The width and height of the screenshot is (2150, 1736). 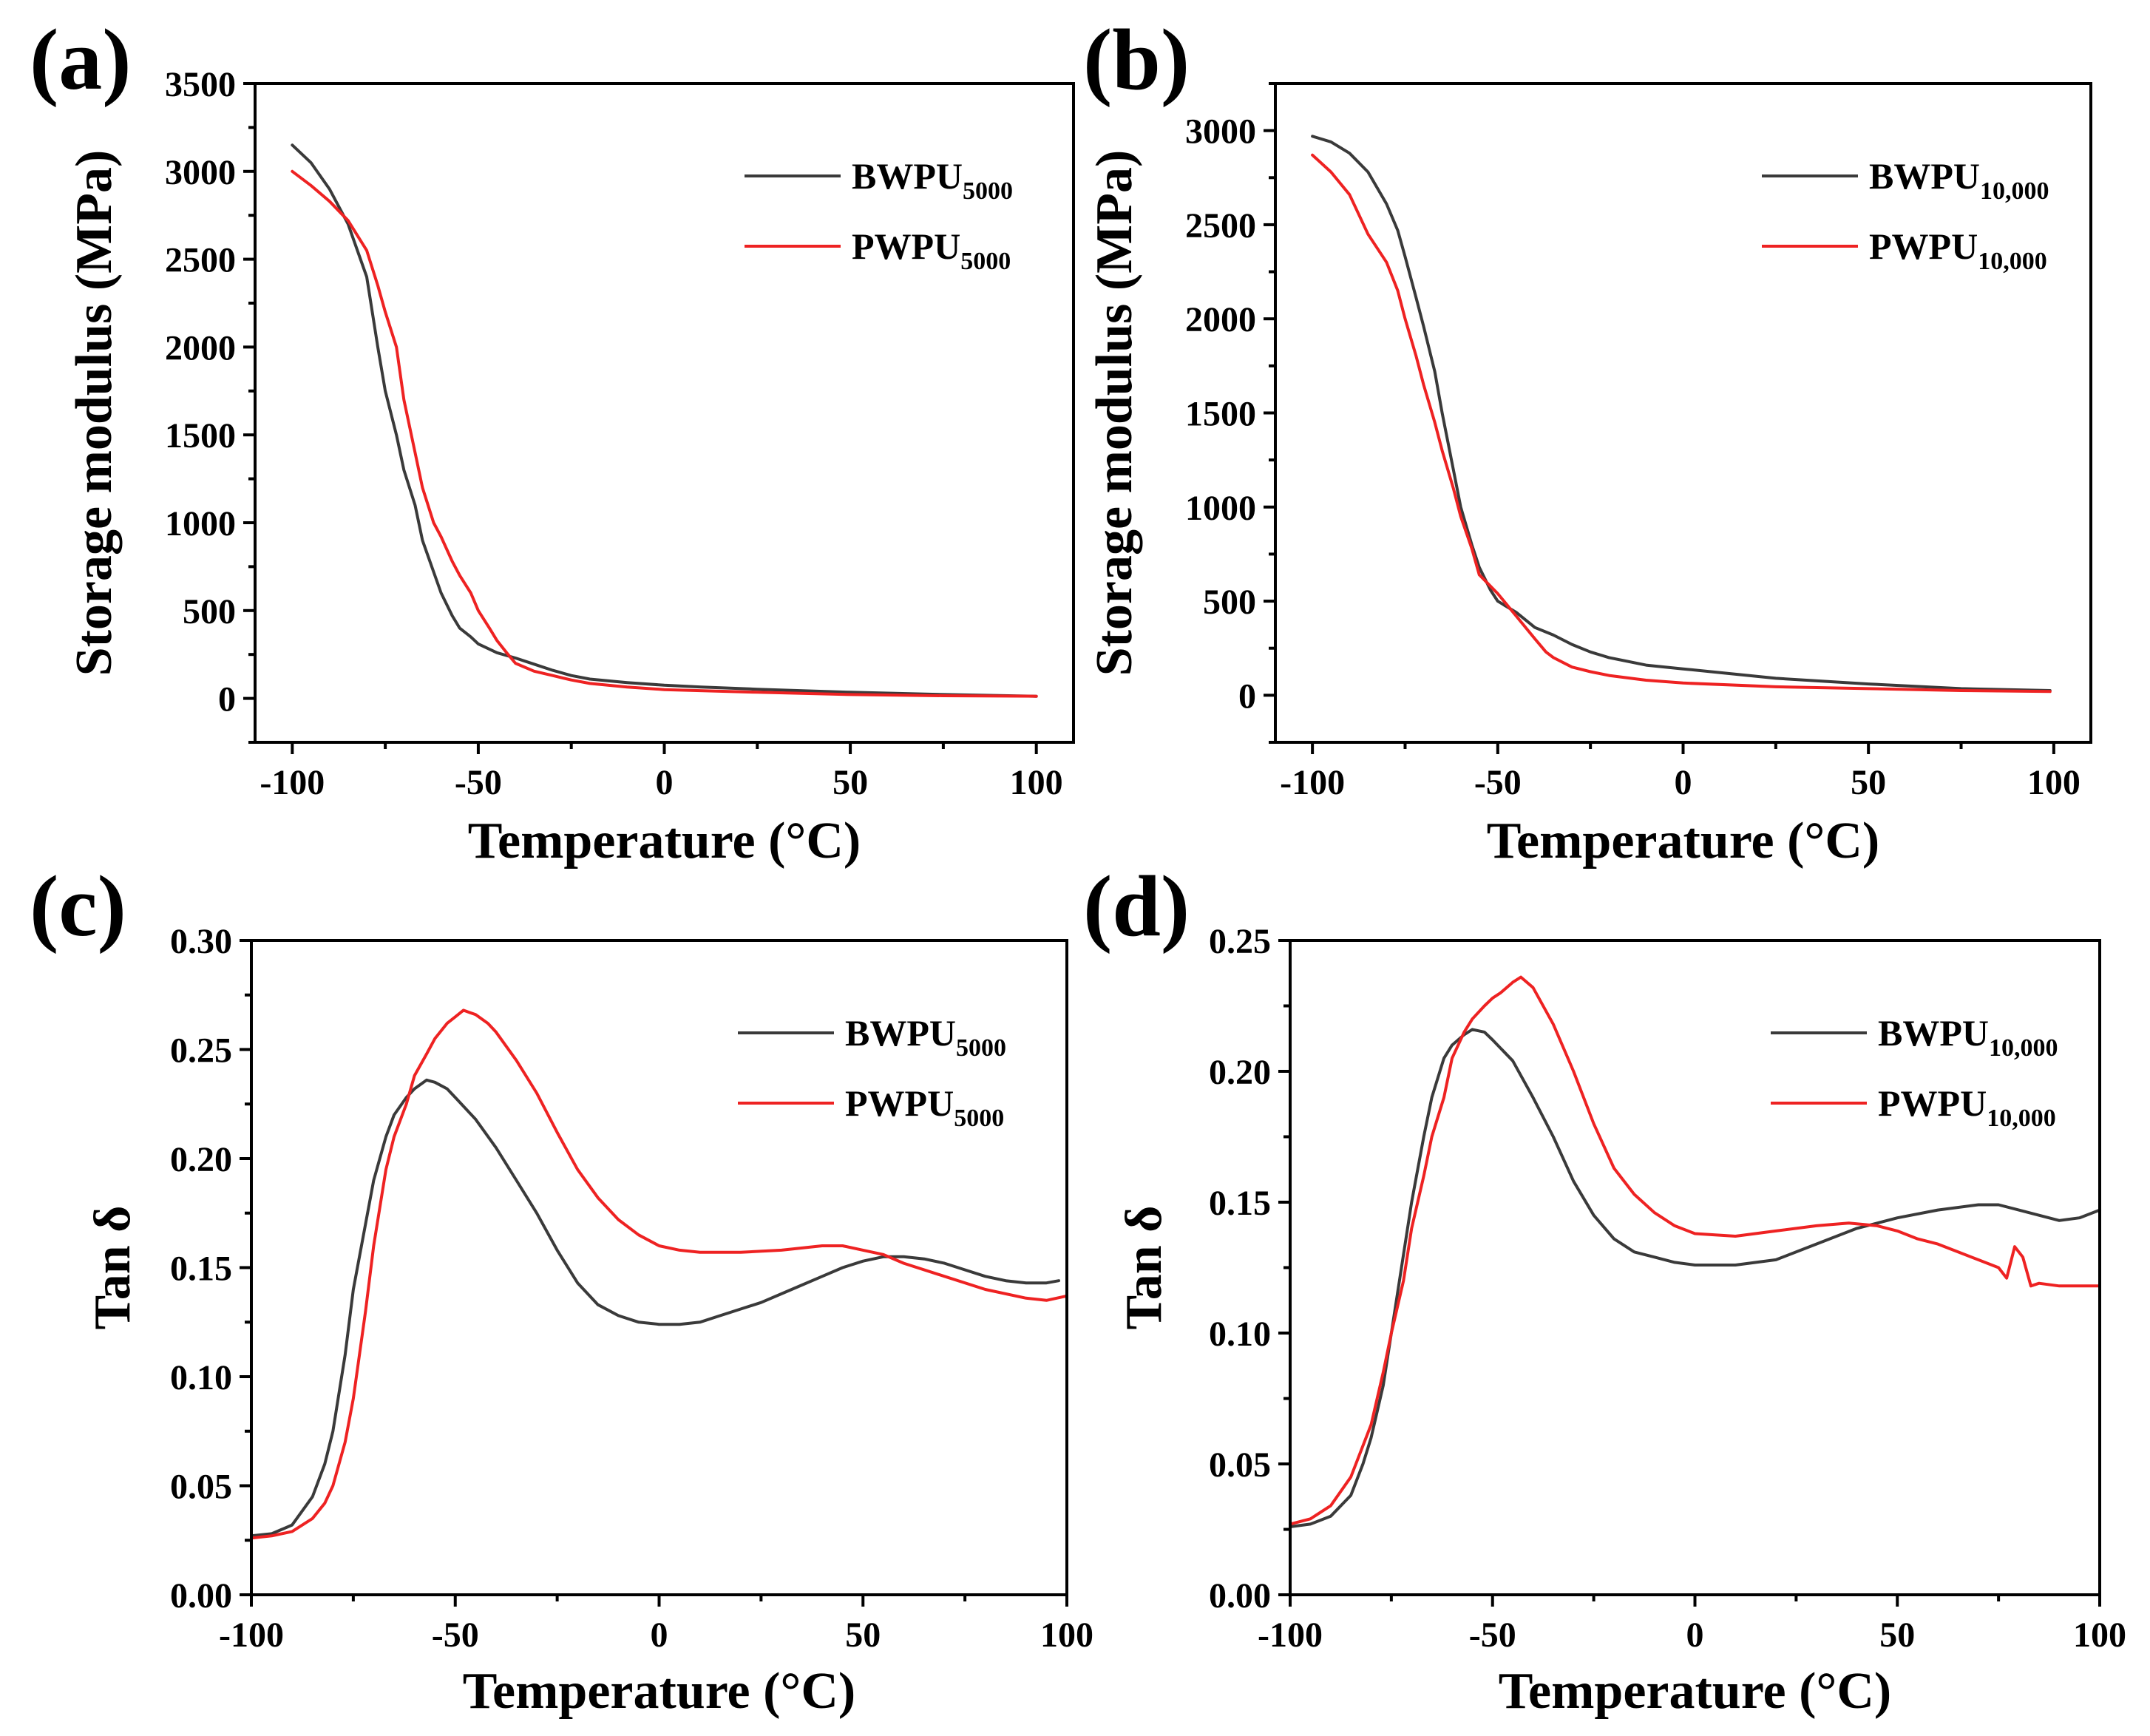 I want to click on panel-label: (d), so click(x=1136, y=906).